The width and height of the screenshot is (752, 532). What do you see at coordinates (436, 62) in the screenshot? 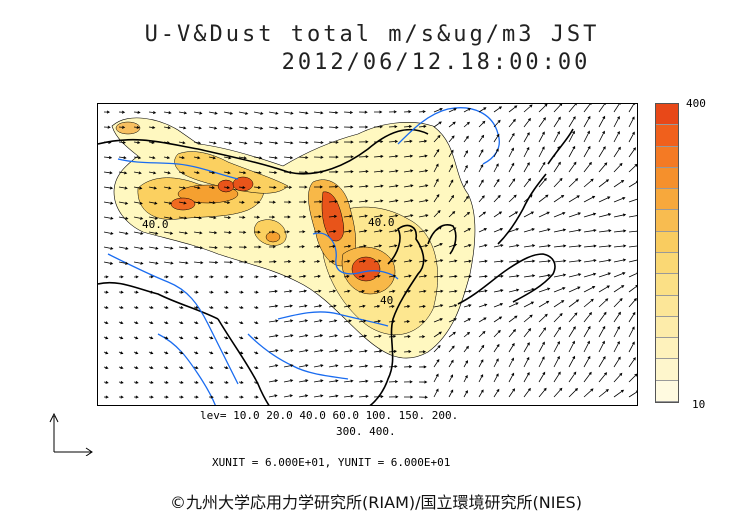
I see `chart-timestamp: 2012/06/12.18:00:00` at bounding box center [436, 62].